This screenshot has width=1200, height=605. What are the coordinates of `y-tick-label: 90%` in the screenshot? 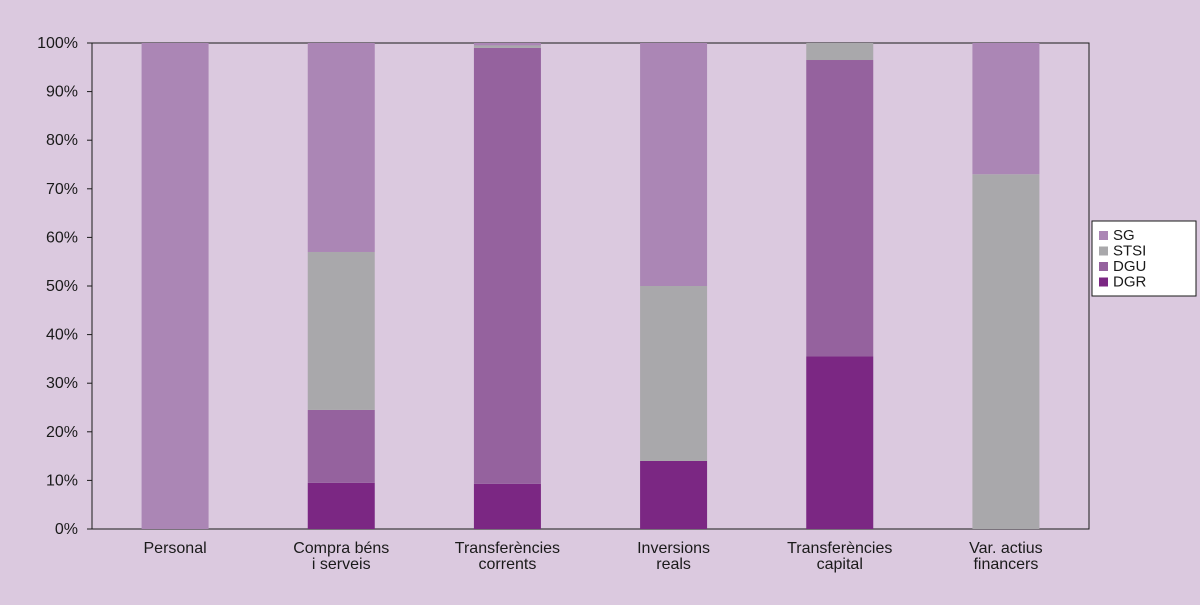 It's located at (62, 92).